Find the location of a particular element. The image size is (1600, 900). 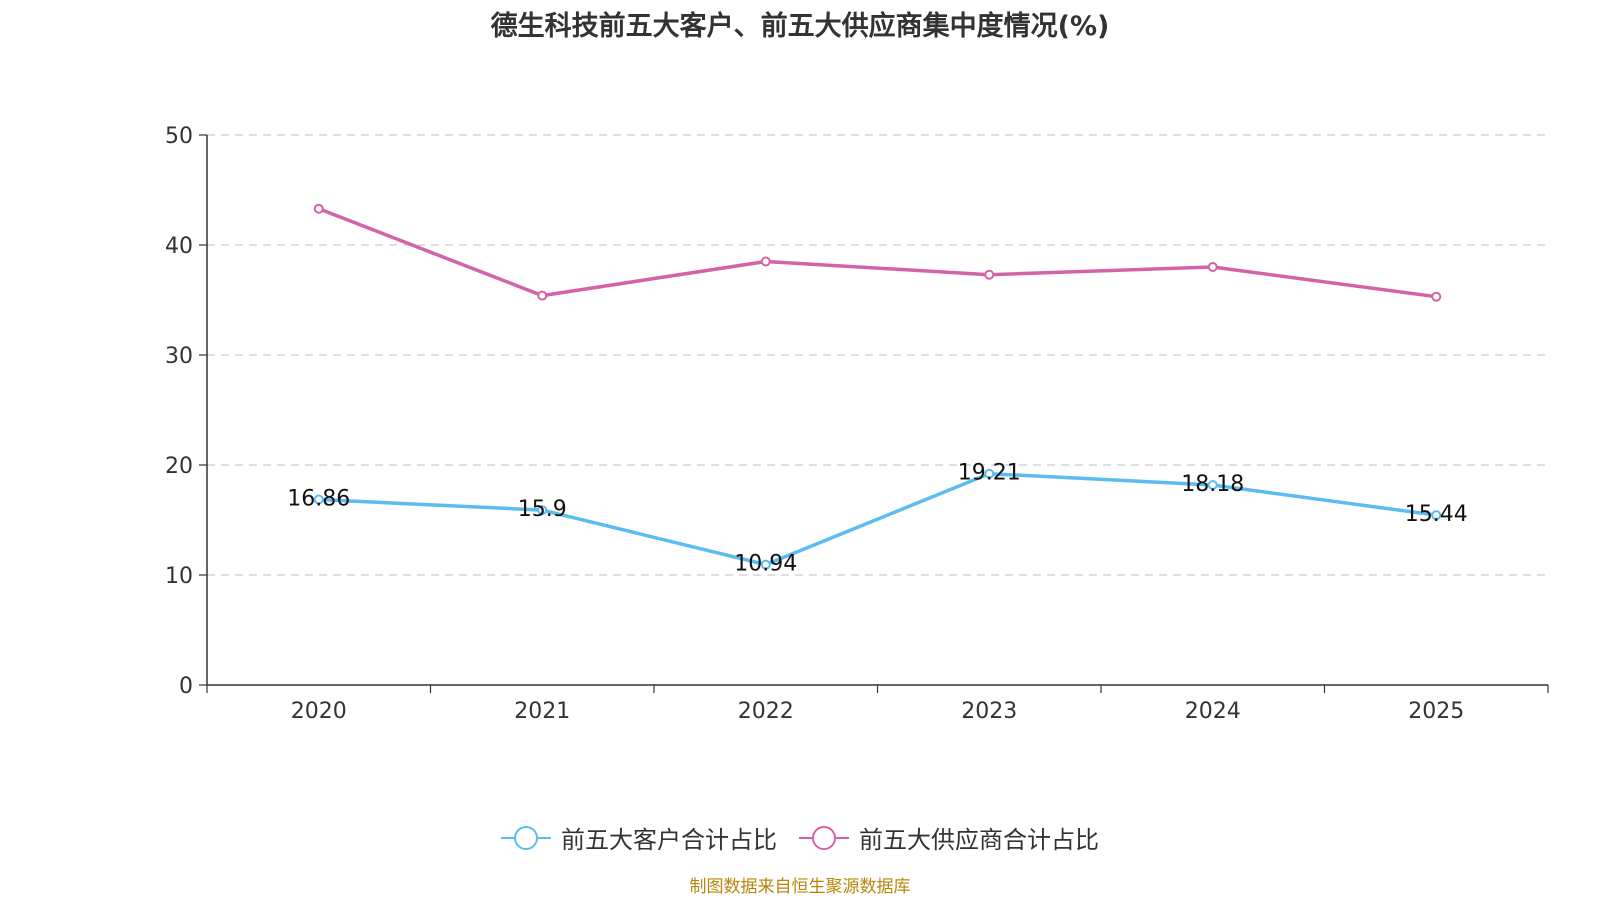

data-point-customers-2021 is located at coordinates (542, 510).